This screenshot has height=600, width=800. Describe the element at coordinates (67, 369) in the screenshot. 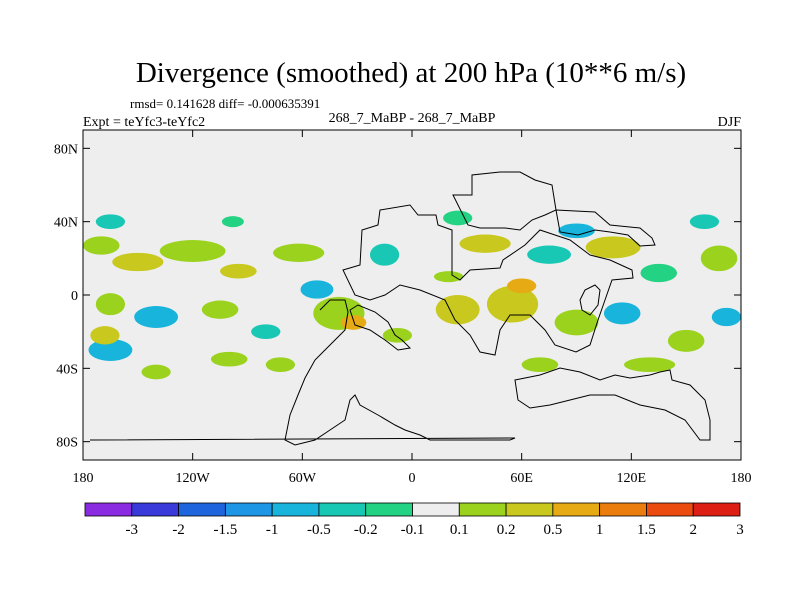

I see `y-tick-label: 40S` at that location.